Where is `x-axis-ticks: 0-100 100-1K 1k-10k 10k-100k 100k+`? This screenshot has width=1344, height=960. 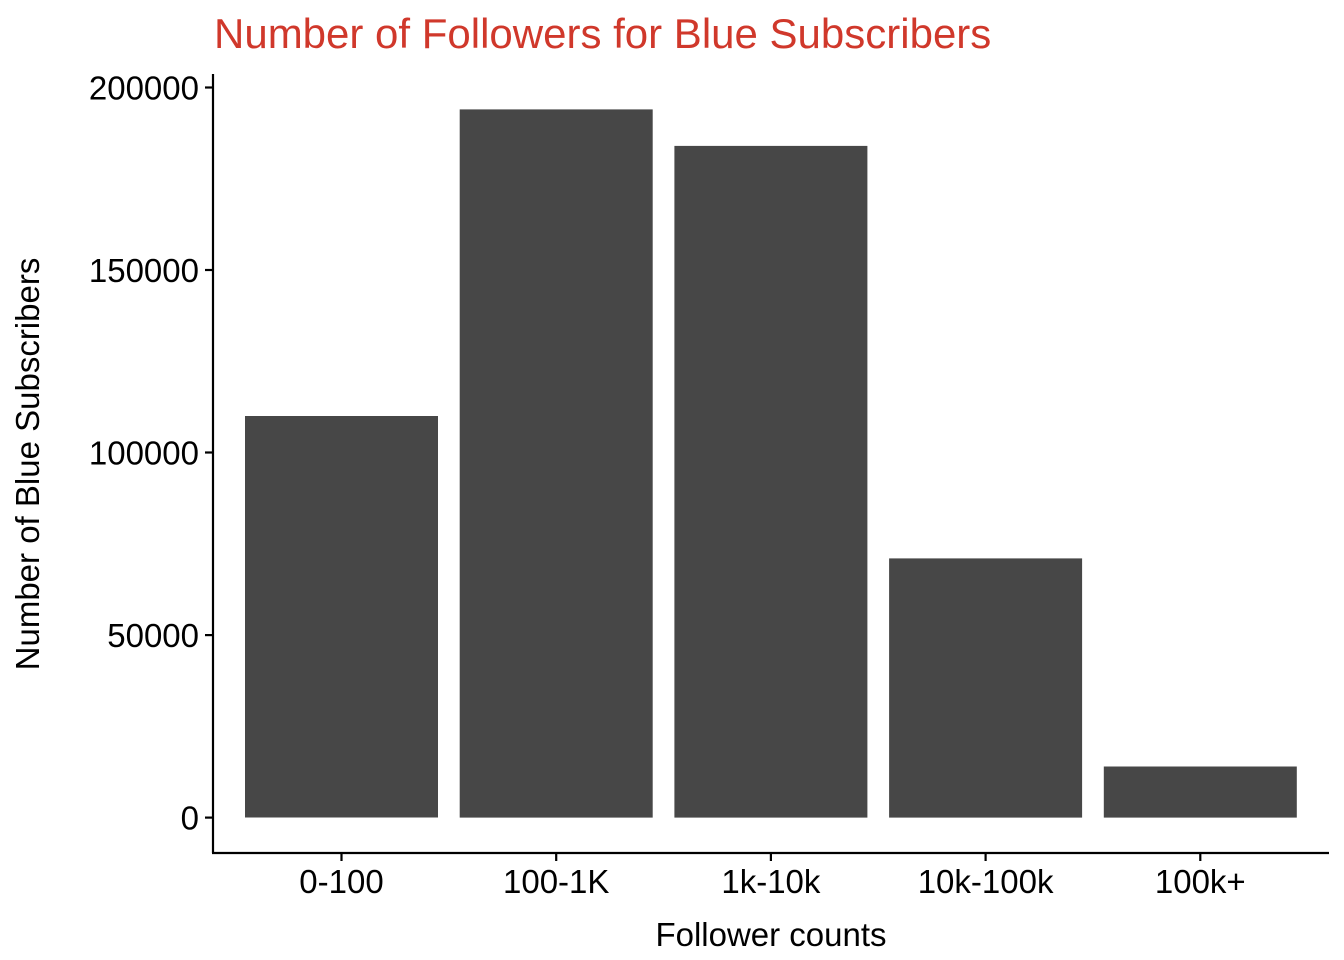 x-axis-ticks: 0-100 100-1K 1k-10k 10k-100k 100k+ is located at coordinates (772, 876).